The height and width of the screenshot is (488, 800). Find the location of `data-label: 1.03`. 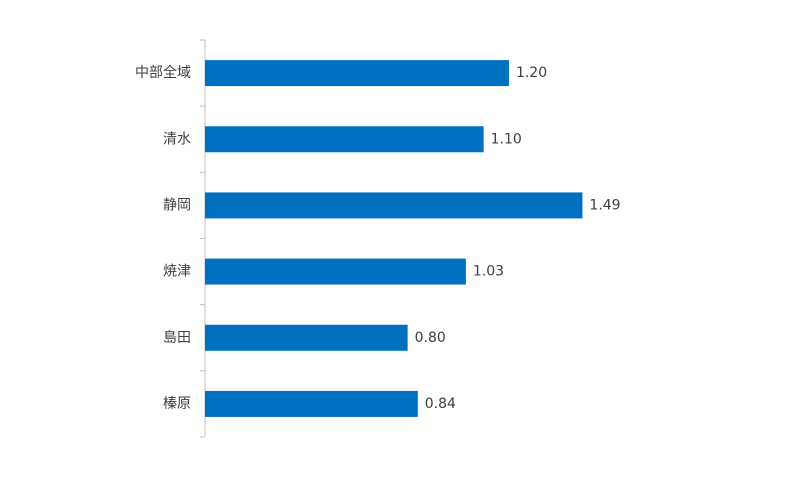

data-label: 1.03 is located at coordinates (488, 272).